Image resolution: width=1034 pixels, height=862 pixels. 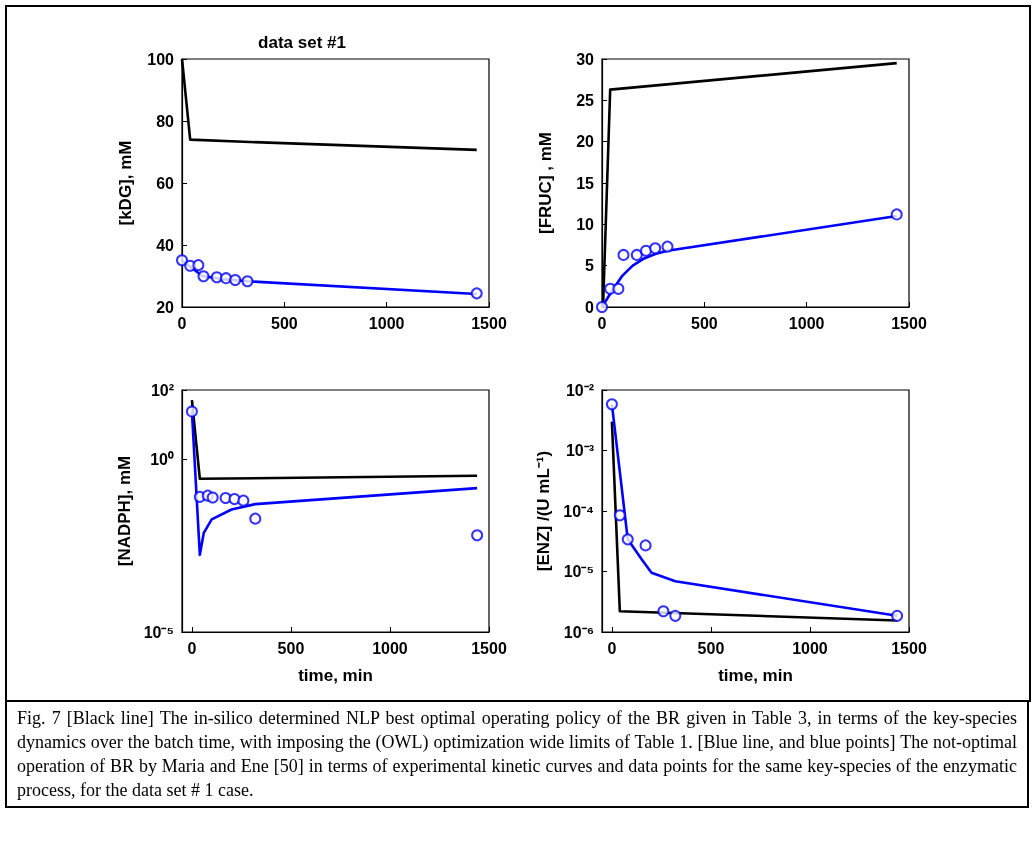 I want to click on chart-title: data set #1, so click(x=302, y=42).